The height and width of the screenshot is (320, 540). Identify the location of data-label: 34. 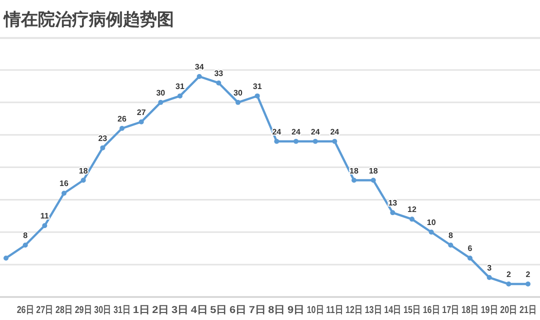
(199, 67).